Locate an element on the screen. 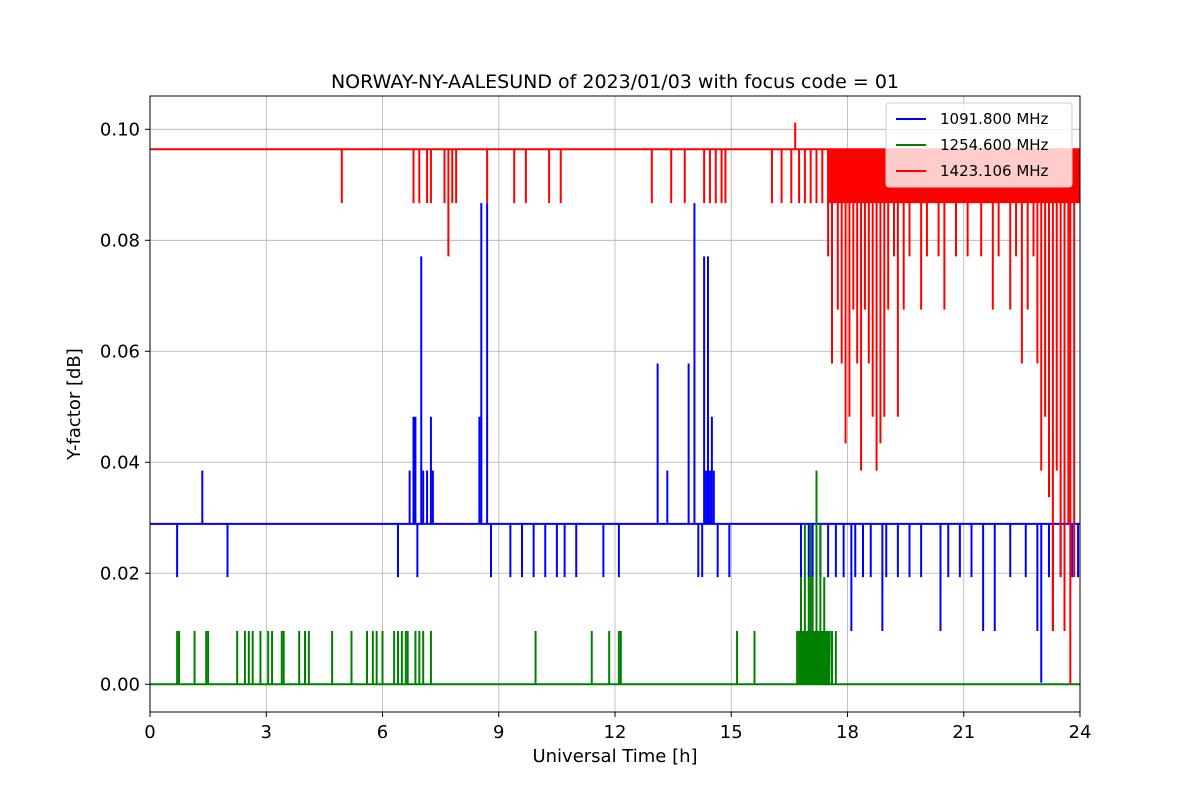 The height and width of the screenshot is (800, 1200). y-axis-label: Y-factor [dB] is located at coordinates (74, 404).